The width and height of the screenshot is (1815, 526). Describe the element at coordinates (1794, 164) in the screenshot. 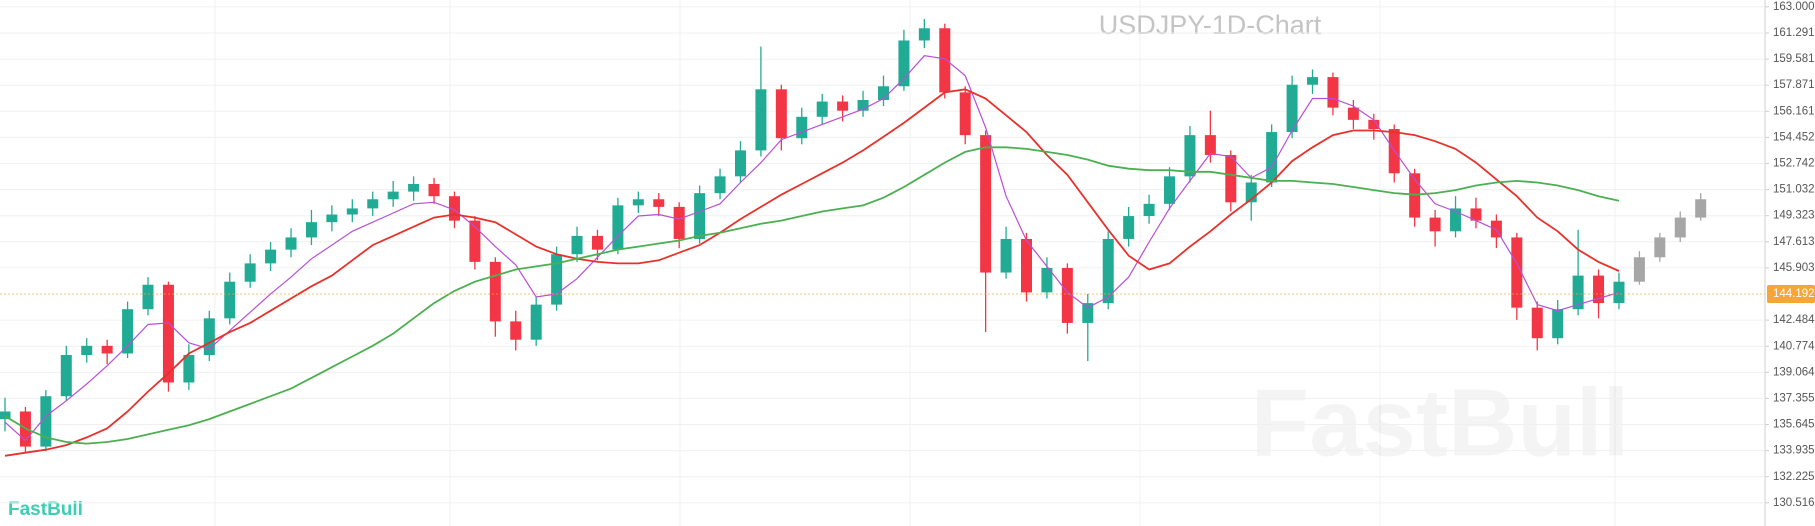

I see `y-tick-label: 152.742` at that location.